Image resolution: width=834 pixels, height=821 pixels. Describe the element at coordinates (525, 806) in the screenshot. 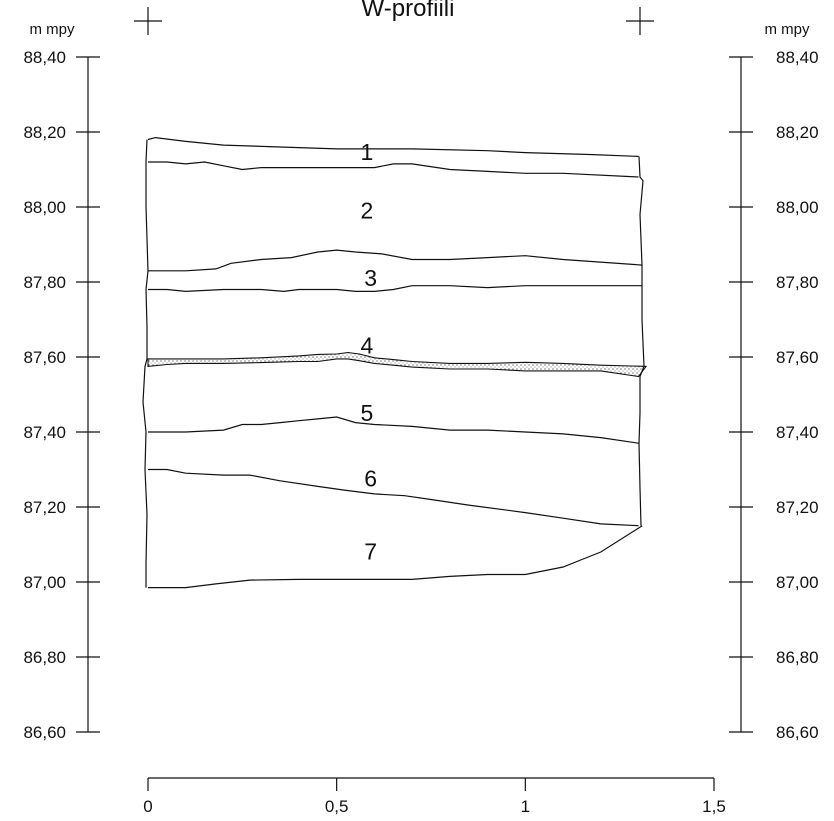

I see `x-axis-tick-label: 1` at that location.